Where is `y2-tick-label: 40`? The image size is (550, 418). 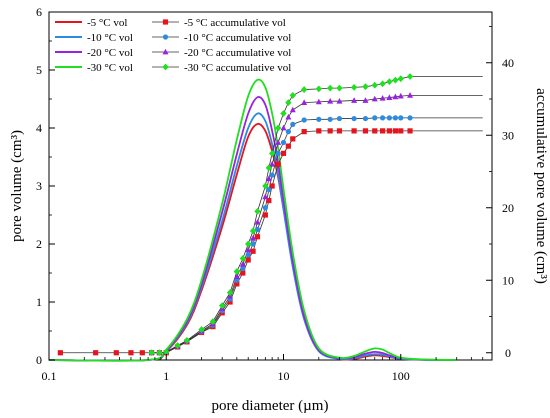
y2-tick-label: 40 is located at coordinates (508, 63).